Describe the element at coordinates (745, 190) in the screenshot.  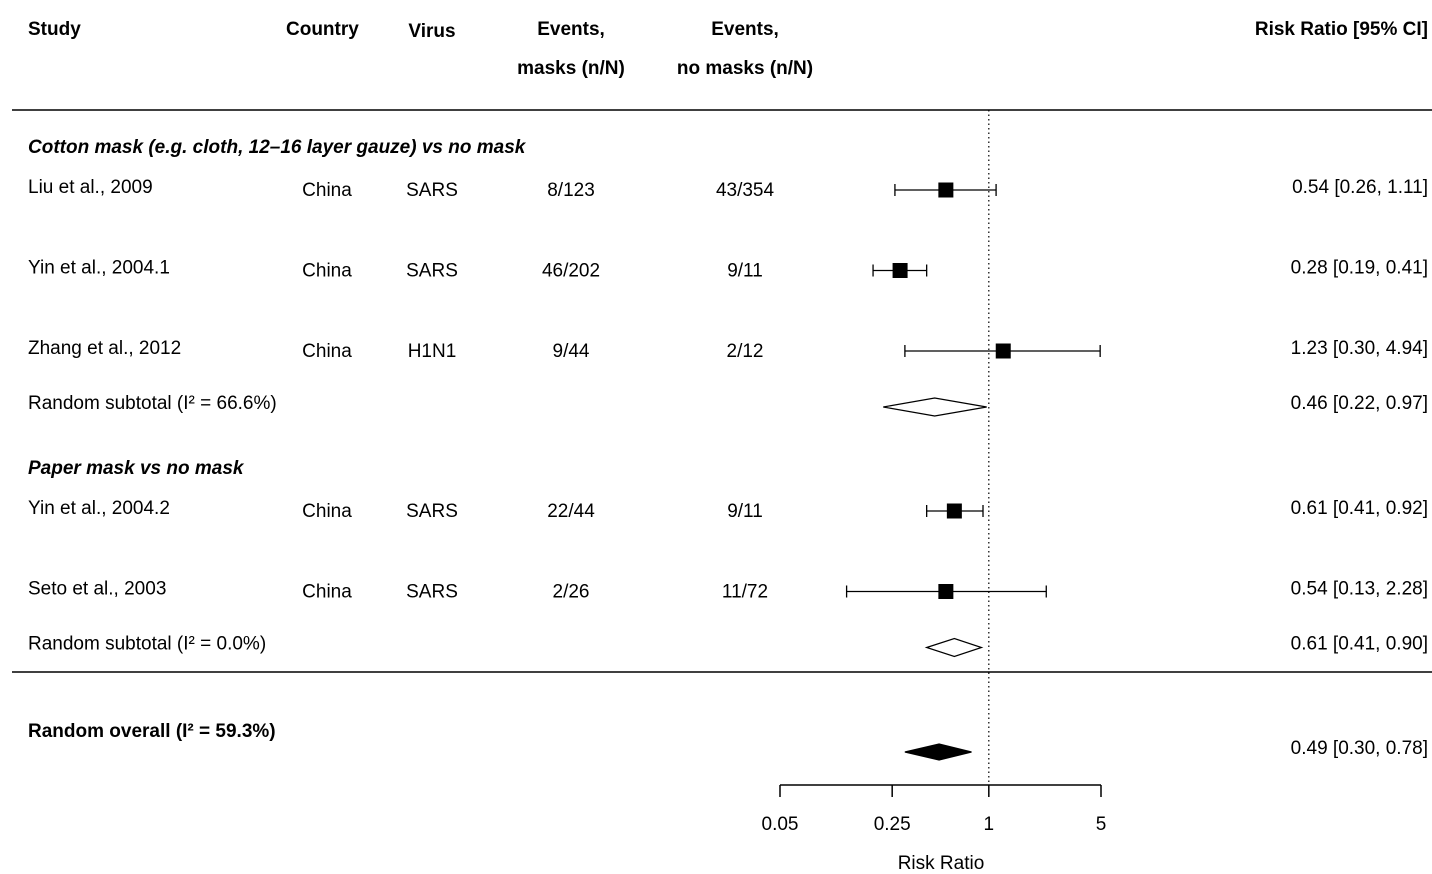
I see `events-no-masks: 43/354` at that location.